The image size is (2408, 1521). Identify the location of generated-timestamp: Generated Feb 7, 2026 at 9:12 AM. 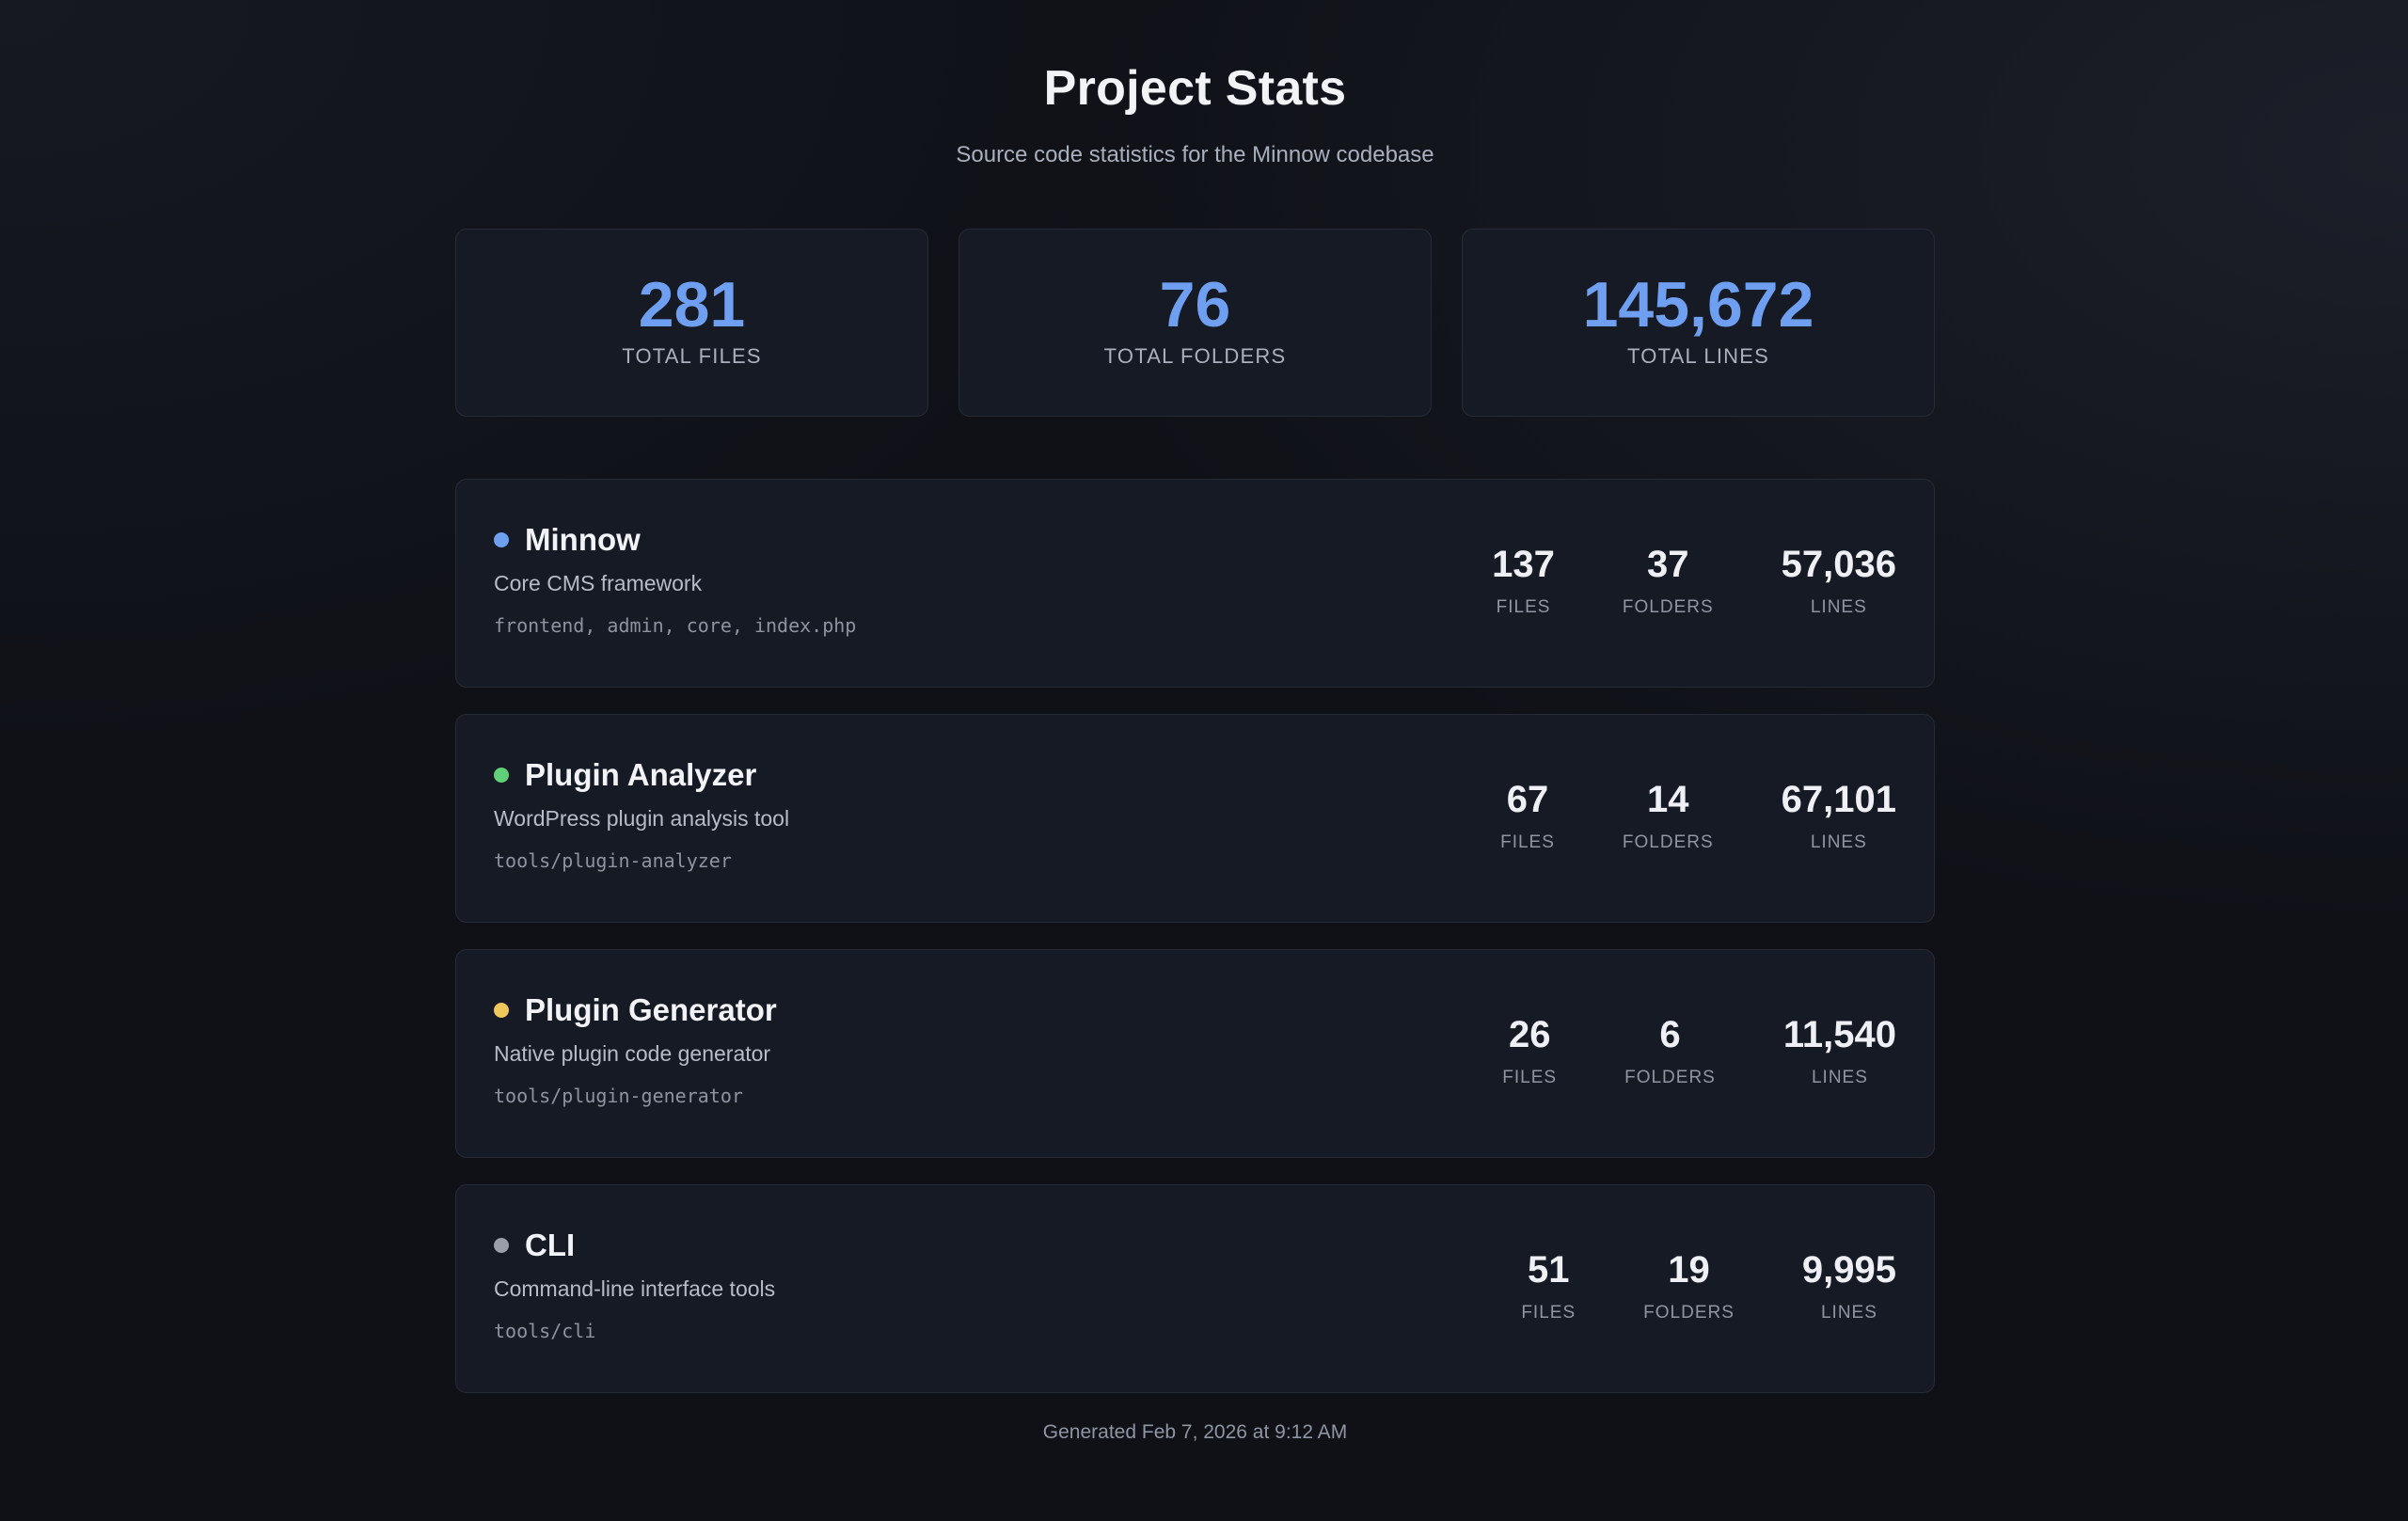
(1195, 1432).